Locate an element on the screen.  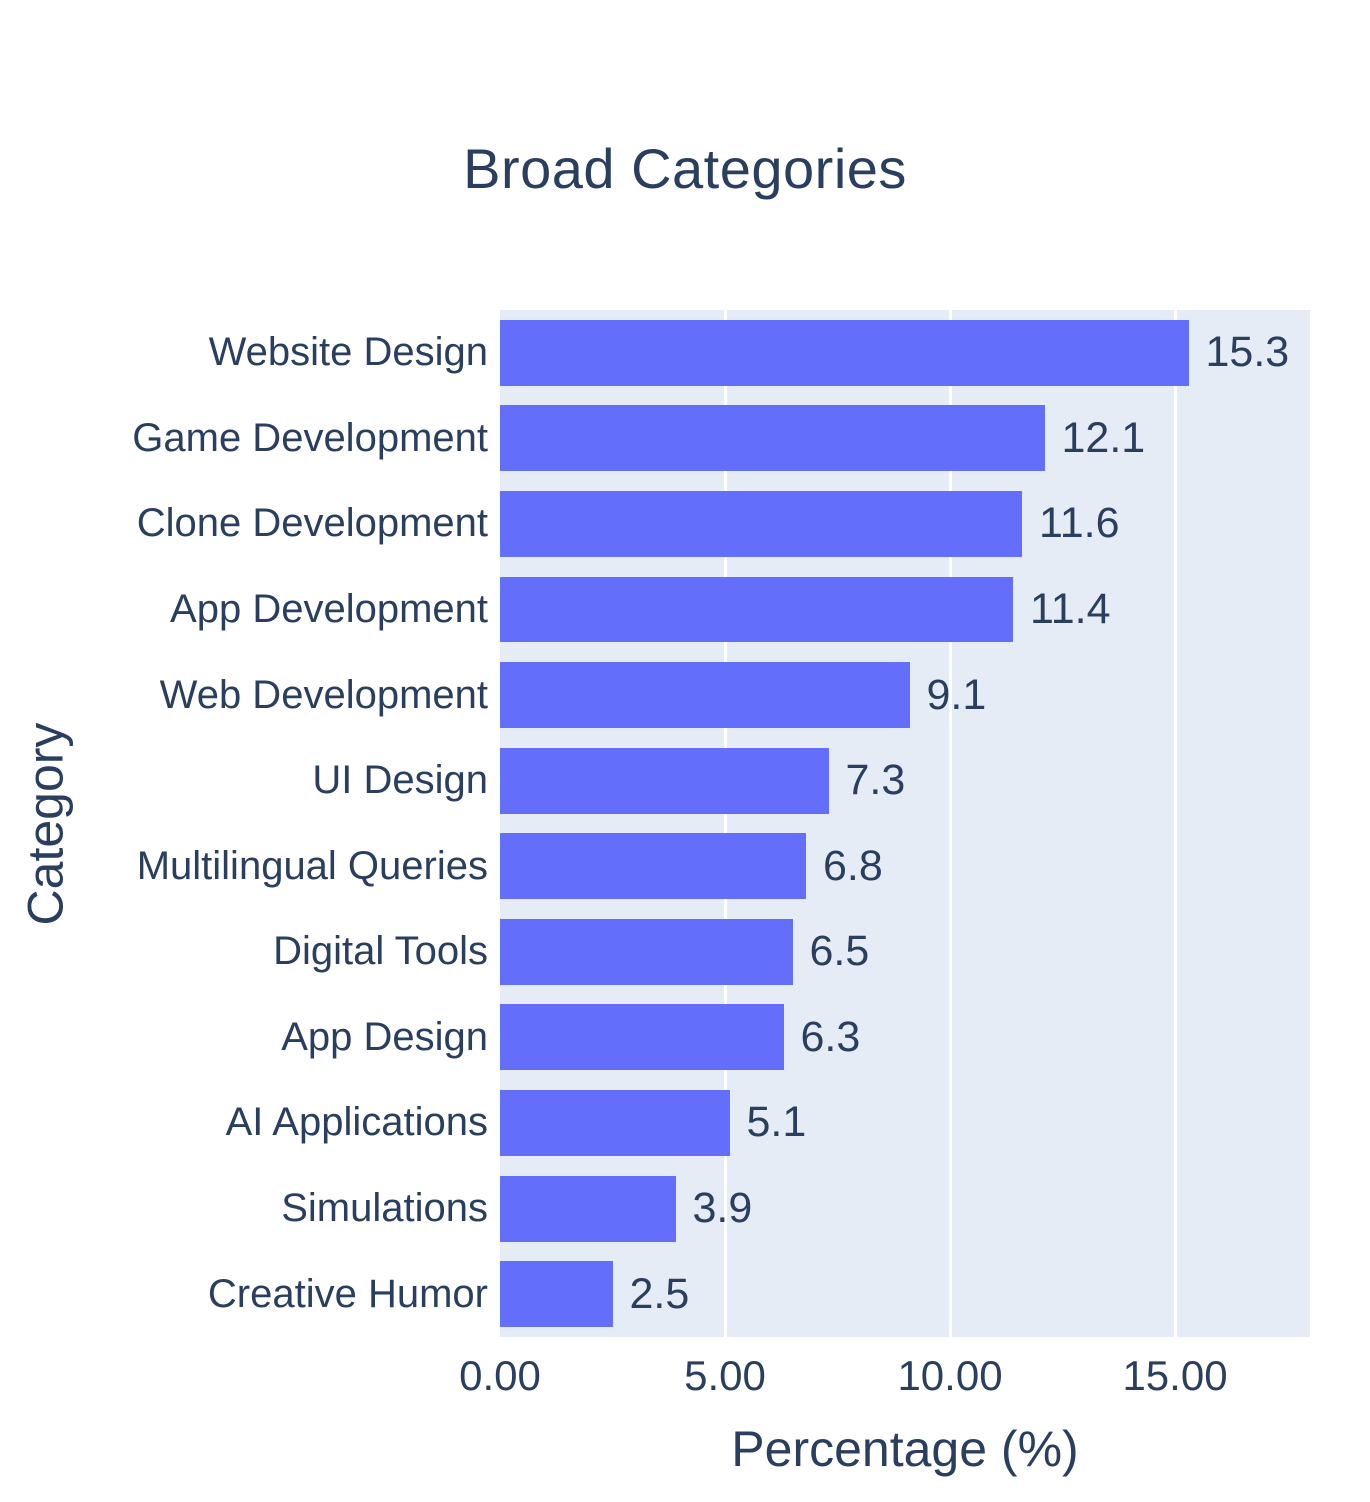
y-tick-label: Digital Tools is located at coordinates (380, 951).